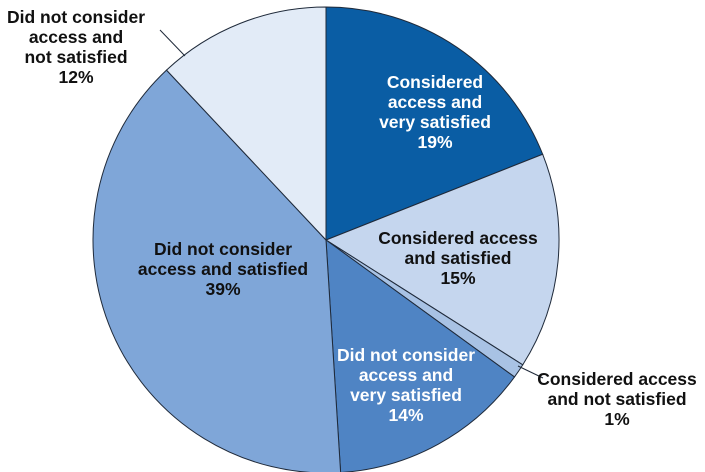  What do you see at coordinates (435, 82) in the screenshot?
I see `slice-label-line: Considered` at bounding box center [435, 82].